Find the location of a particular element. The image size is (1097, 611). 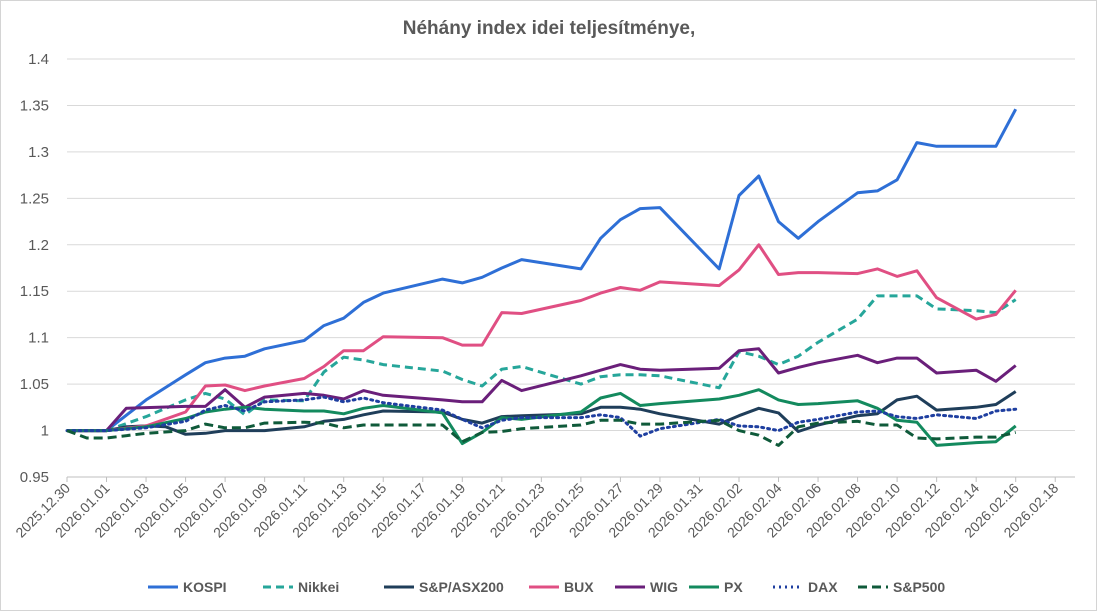

y-tick-label: 1.15 is located at coordinates (34, 291).